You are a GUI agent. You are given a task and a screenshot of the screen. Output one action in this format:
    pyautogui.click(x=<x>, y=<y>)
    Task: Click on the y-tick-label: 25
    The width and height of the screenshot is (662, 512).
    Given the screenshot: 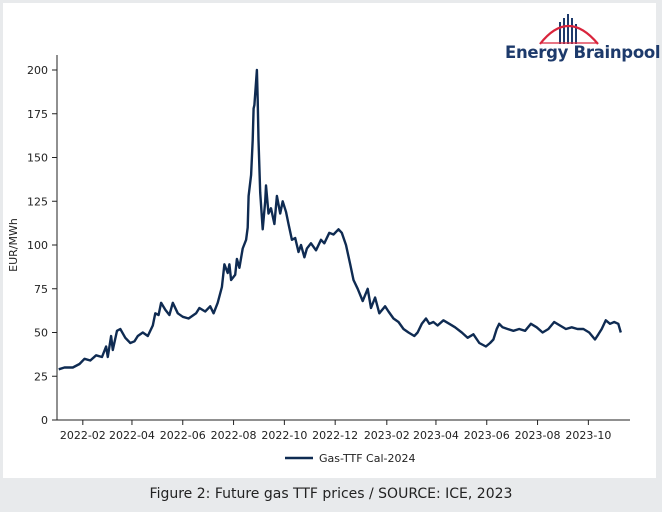 What is the action you would take?
    pyautogui.click(x=41, y=376)
    